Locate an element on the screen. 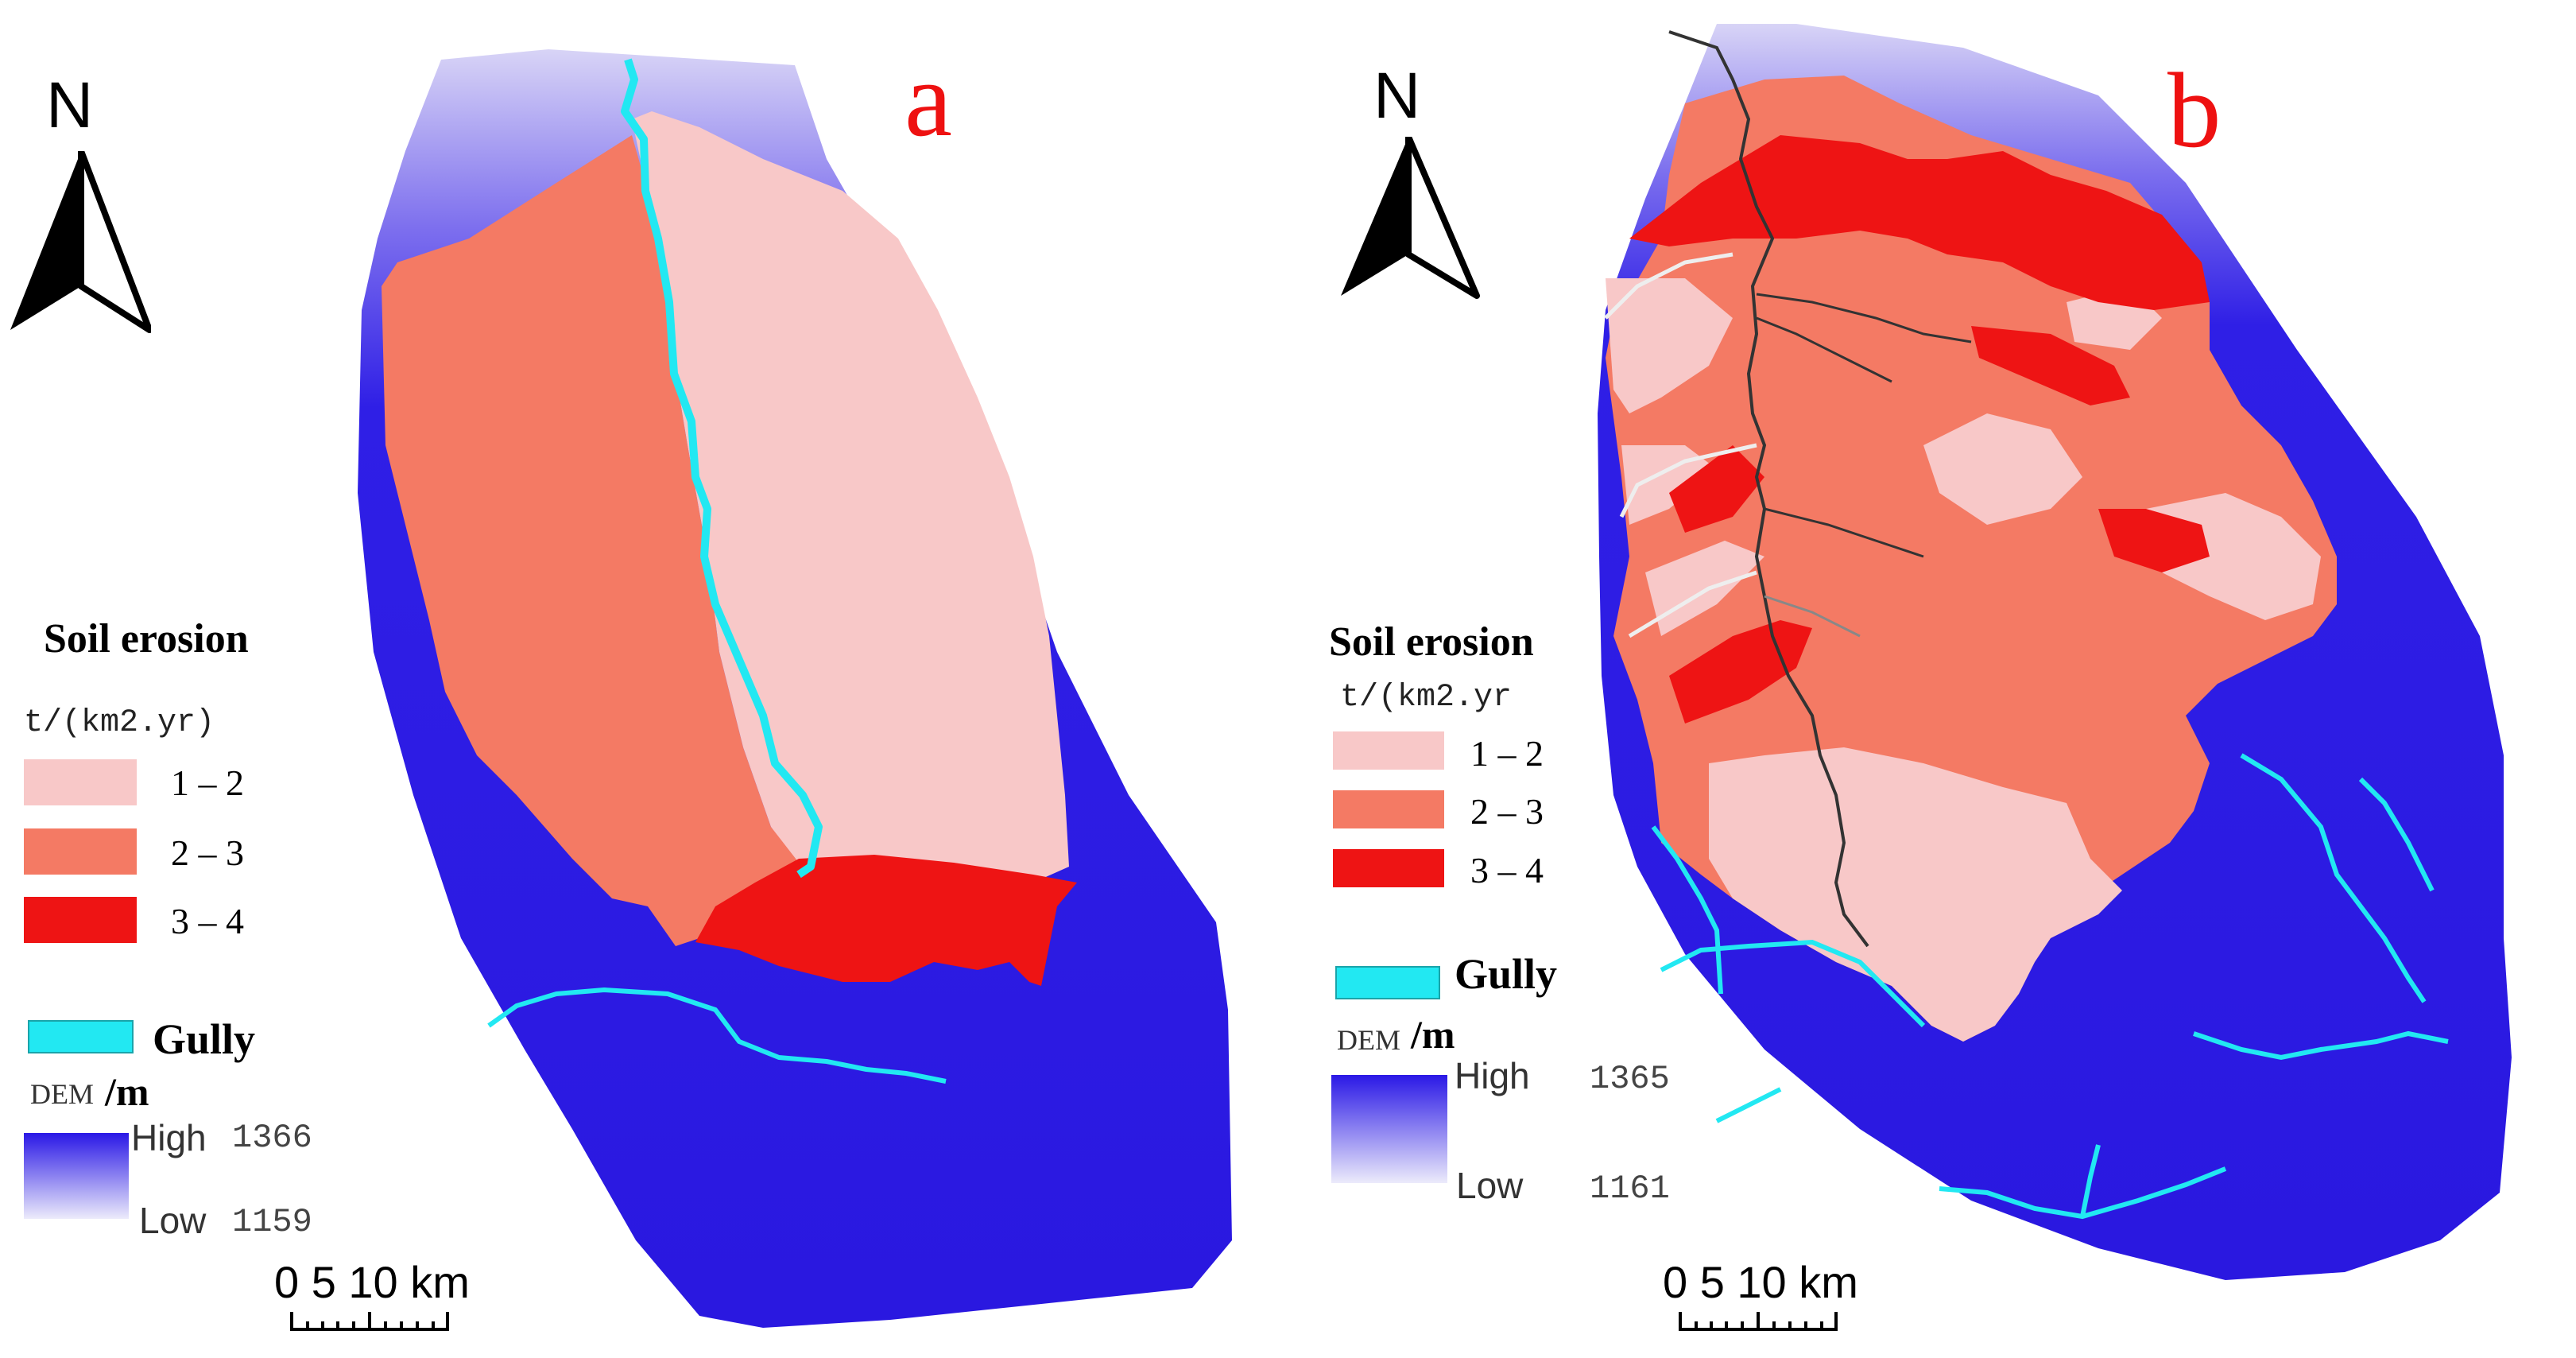 The height and width of the screenshot is (1358, 2576). dem-high-label: High is located at coordinates (169, 1137).